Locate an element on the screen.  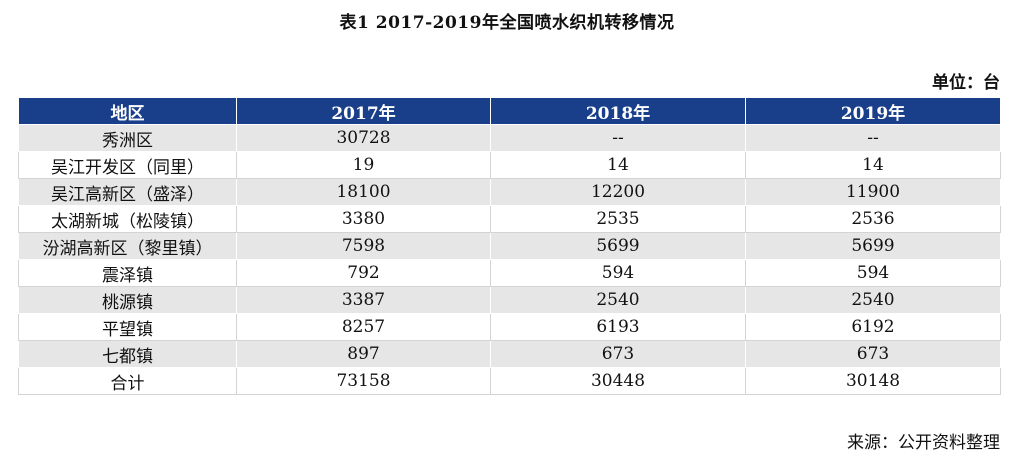
cell-2017: 3387 is located at coordinates (363, 300).